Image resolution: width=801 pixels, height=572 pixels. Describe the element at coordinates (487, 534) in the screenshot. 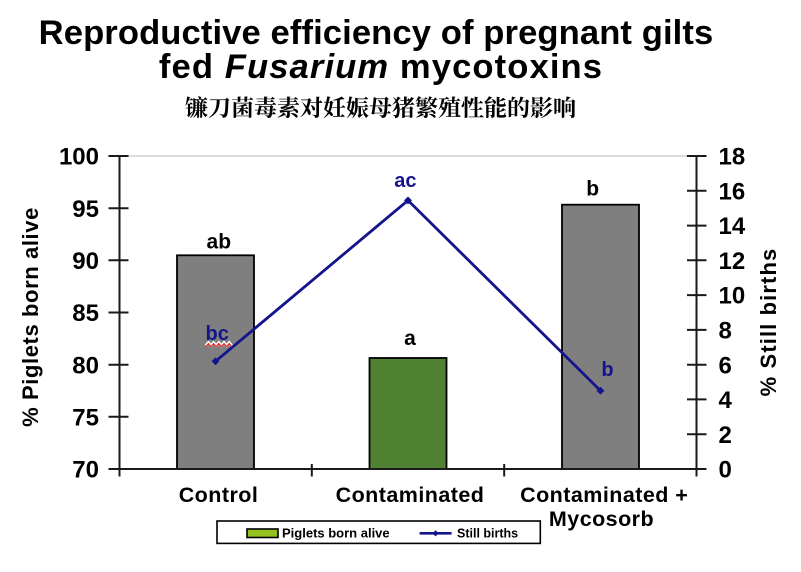

I see `svg-text: Still births` at that location.